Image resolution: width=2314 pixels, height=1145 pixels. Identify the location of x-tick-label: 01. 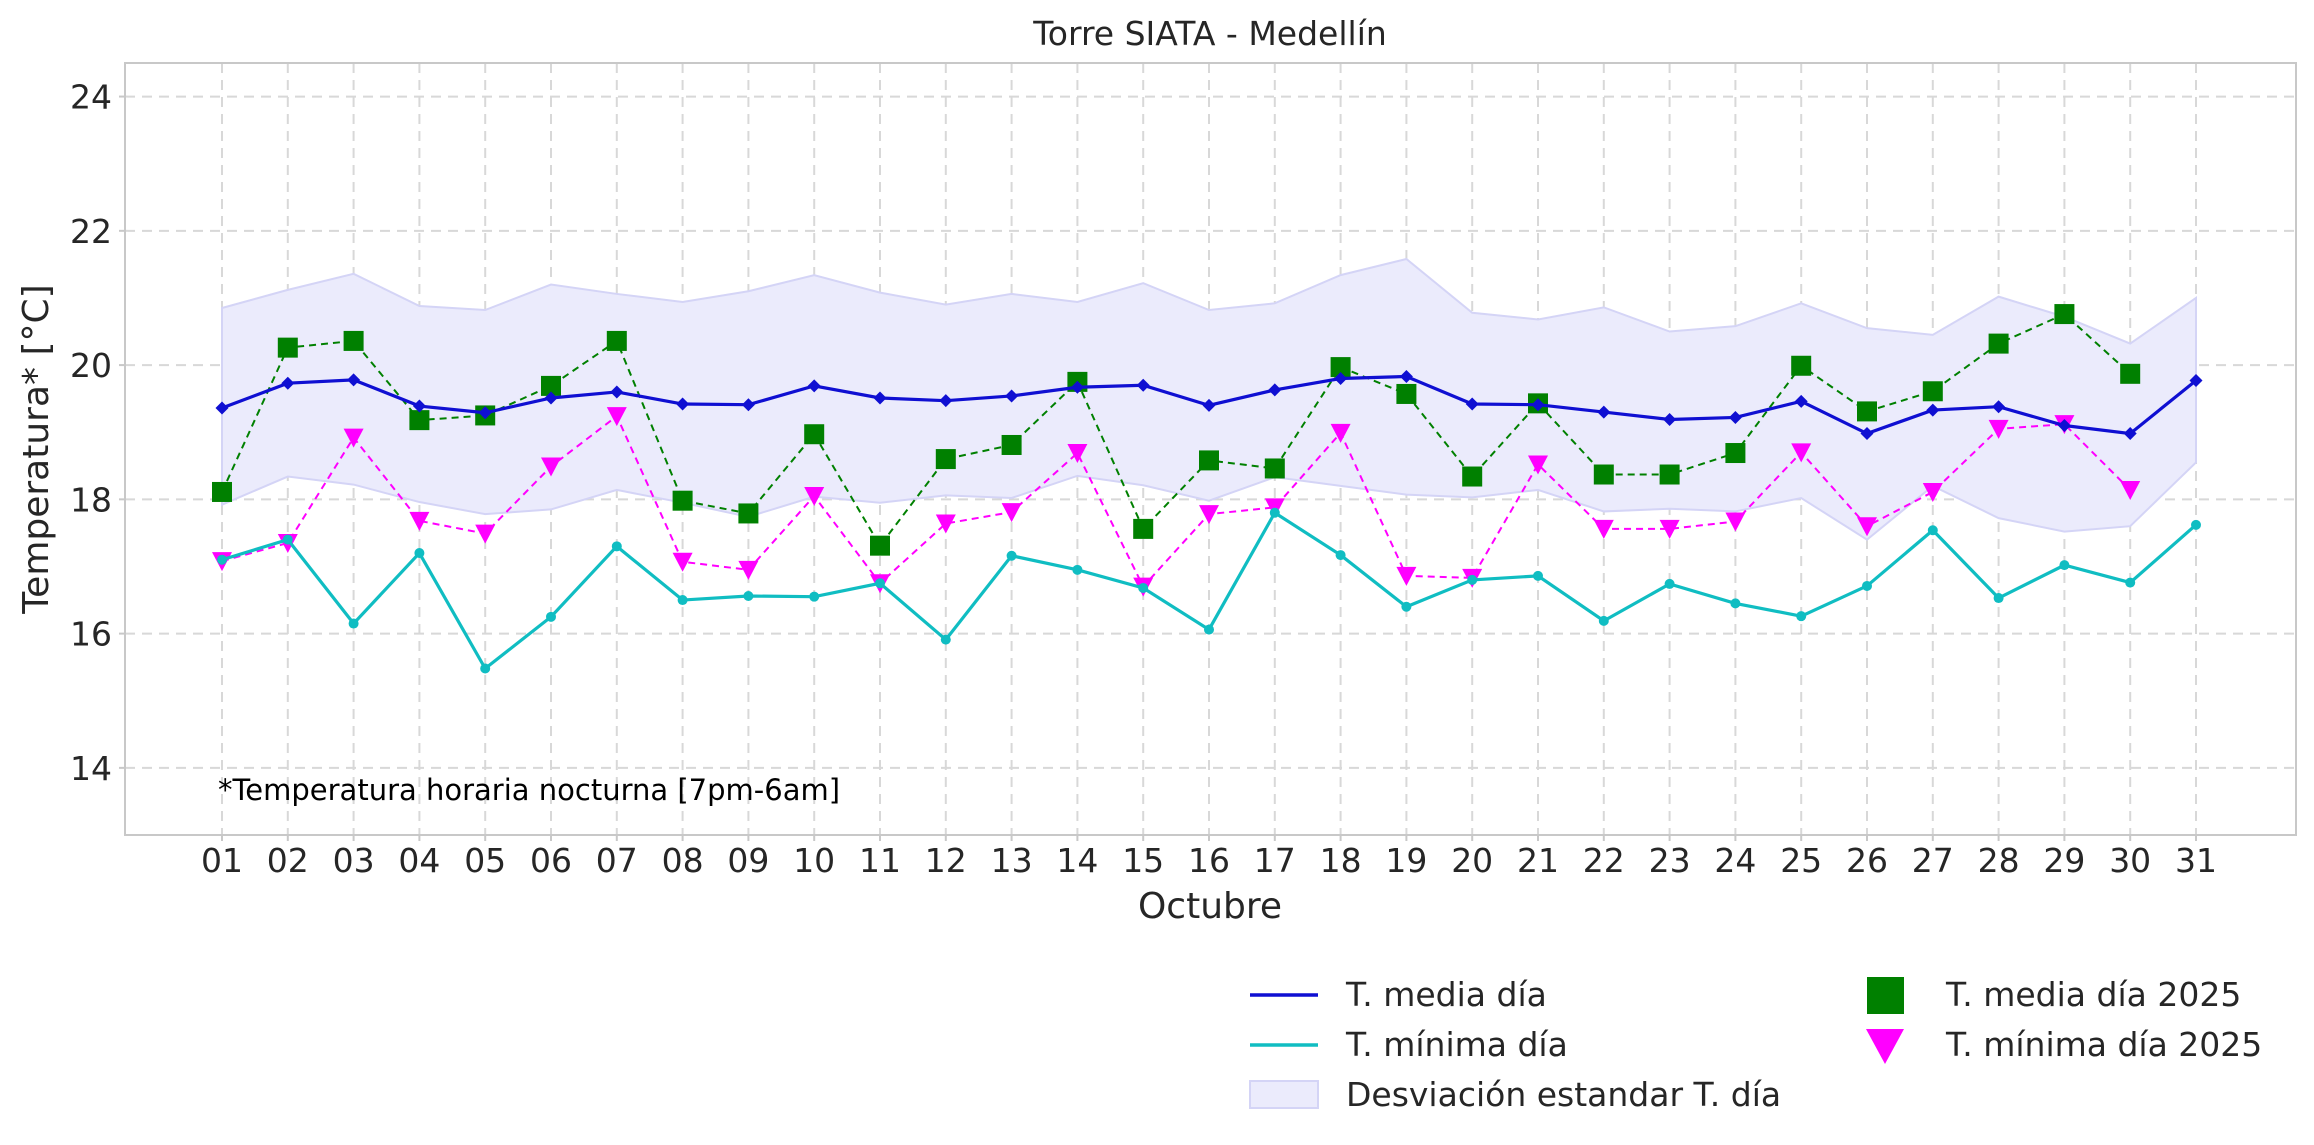
(222, 860).